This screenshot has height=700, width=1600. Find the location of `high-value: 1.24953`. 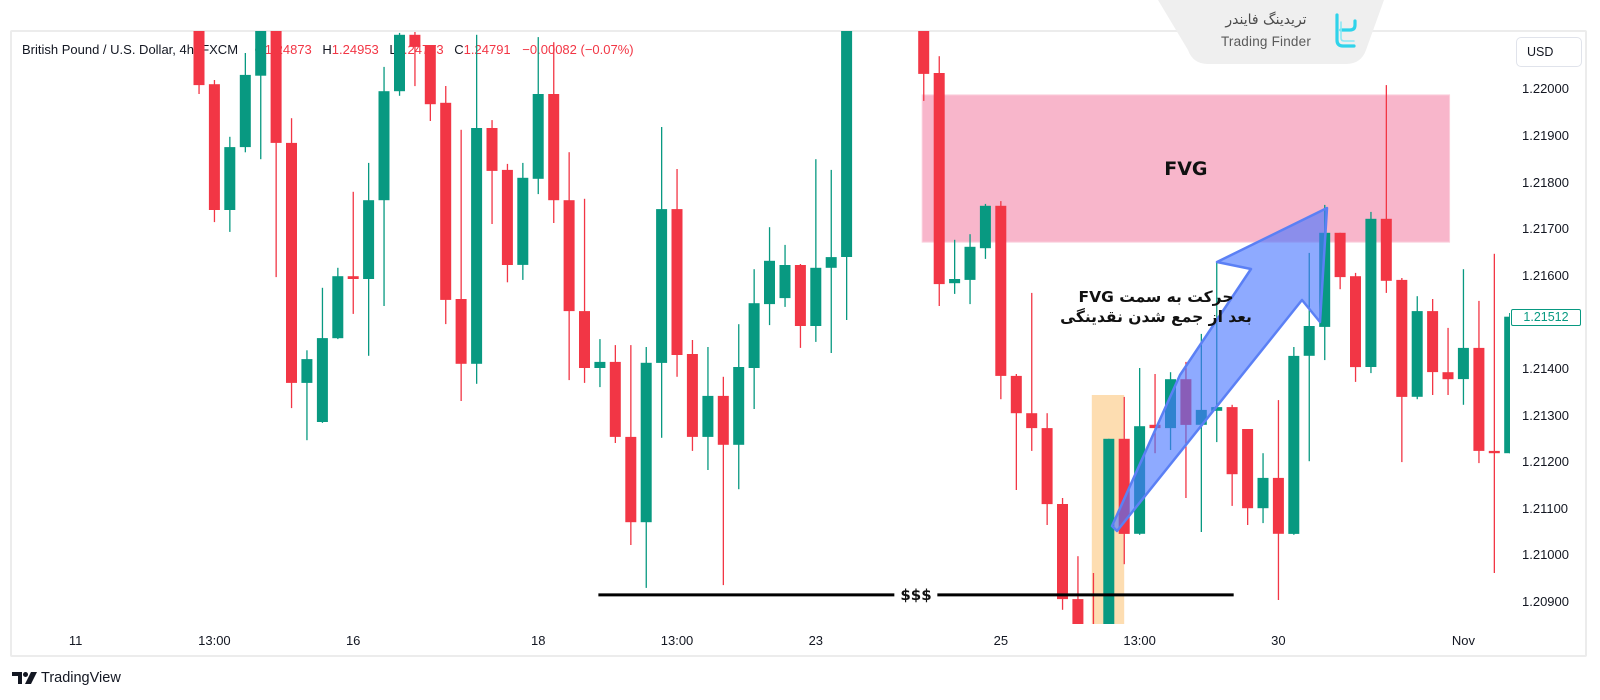

high-value: 1.24953 is located at coordinates (355, 49).